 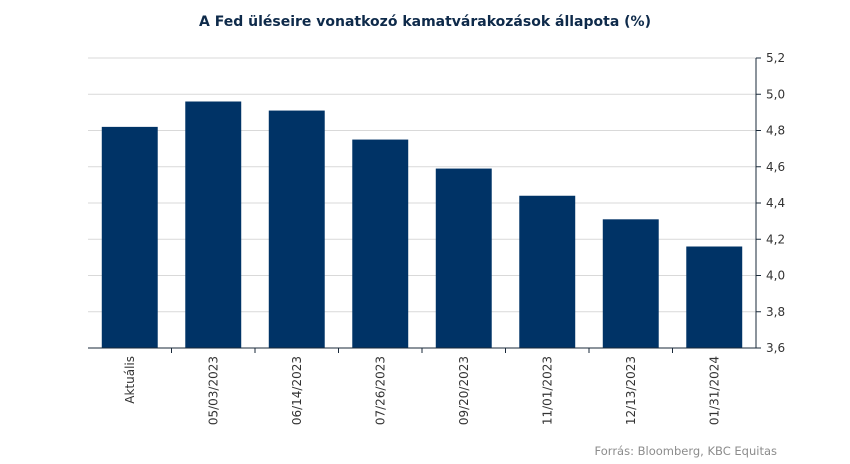 I want to click on x-tick-label: 07/26/2023, so click(x=380, y=390).